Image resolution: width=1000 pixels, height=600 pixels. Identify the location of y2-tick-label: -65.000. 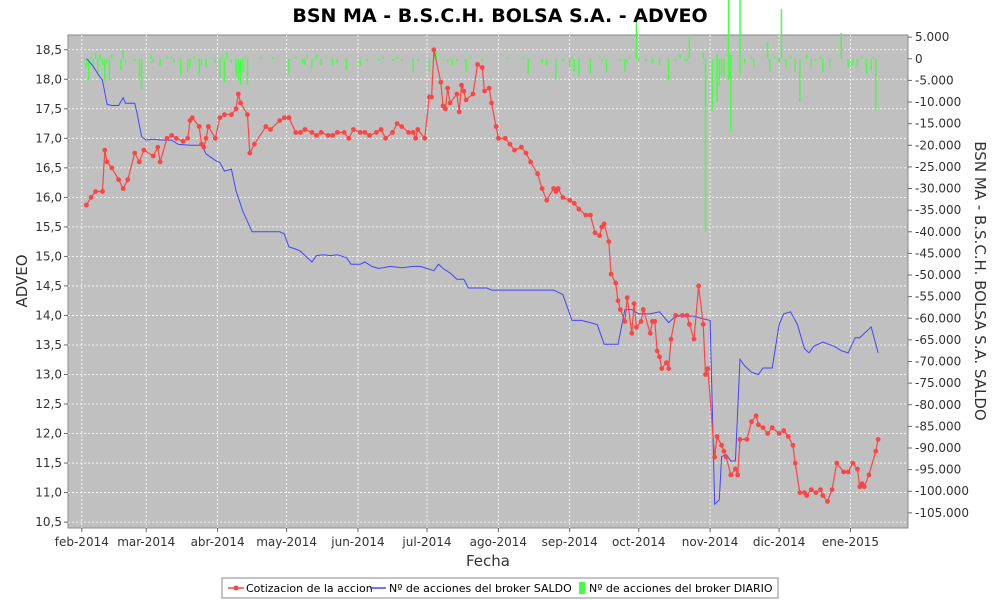
(938, 340).